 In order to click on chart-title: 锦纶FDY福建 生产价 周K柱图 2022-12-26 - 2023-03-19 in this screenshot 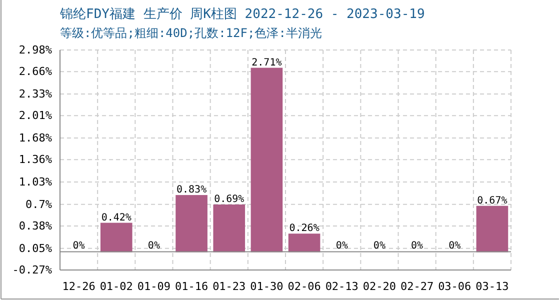, I will do `click(242, 14)`.